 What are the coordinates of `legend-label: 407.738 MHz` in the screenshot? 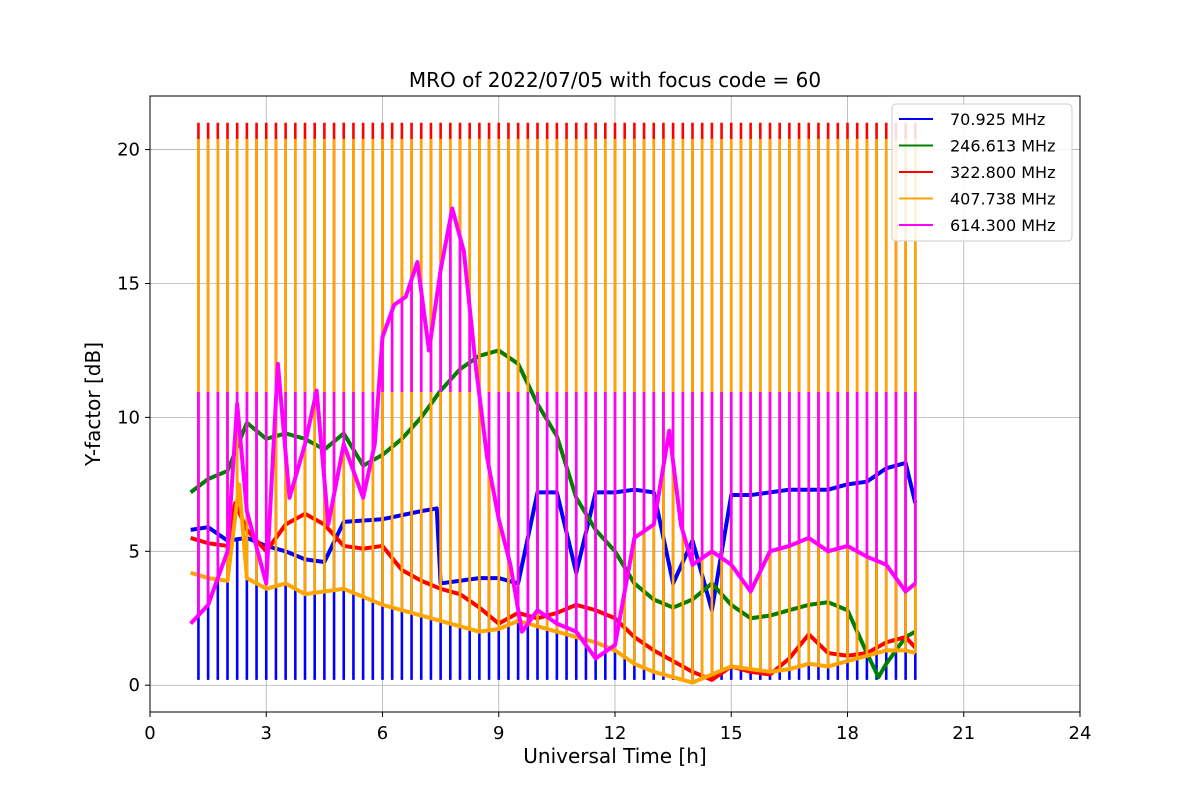 It's located at (1002, 199).